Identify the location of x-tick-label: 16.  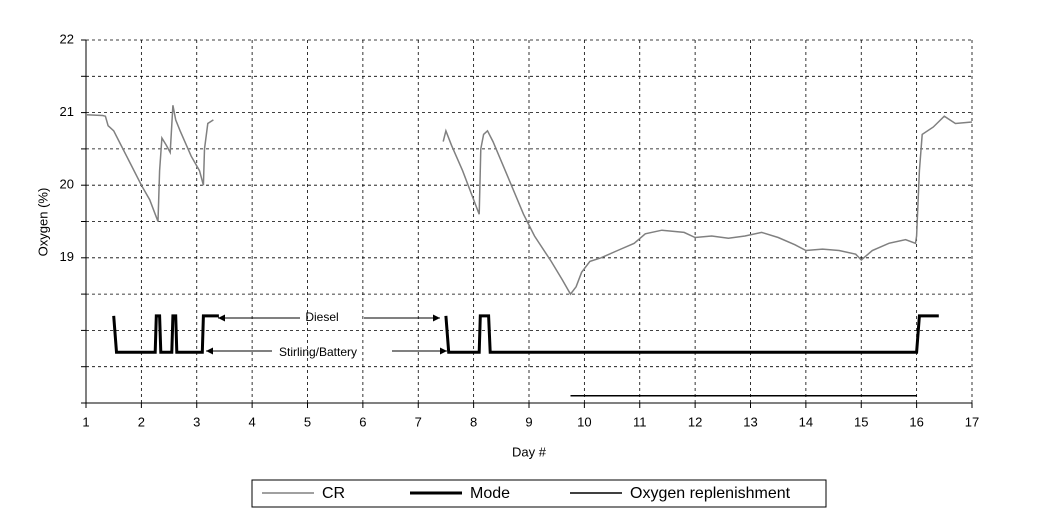
(916, 421).